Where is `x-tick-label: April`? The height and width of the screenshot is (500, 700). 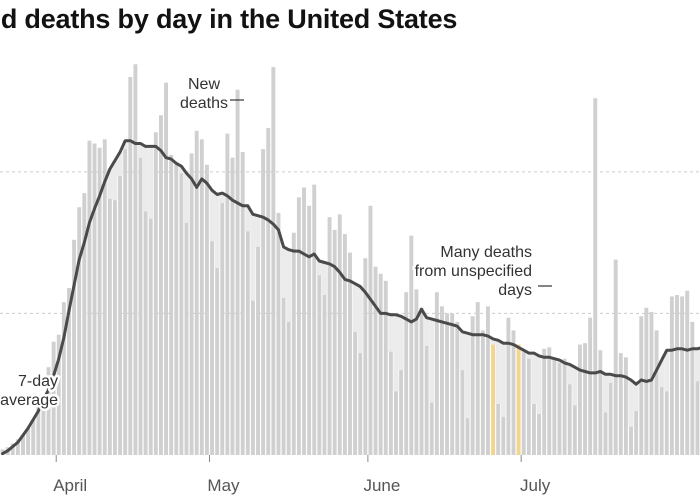 x-tick-label: April is located at coordinates (70, 485).